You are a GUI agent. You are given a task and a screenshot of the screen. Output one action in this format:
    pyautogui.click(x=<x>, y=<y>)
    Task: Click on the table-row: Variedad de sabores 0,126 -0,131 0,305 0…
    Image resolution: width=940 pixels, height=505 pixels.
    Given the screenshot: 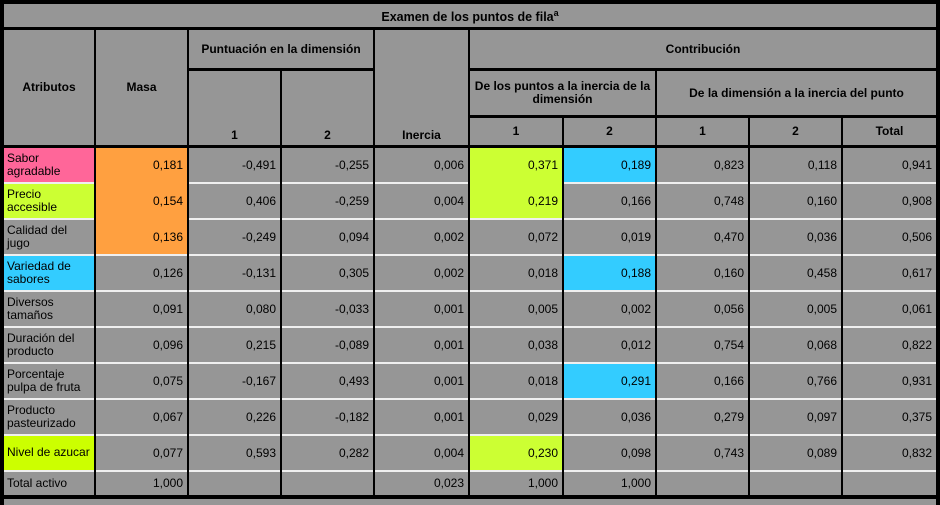 What is the action you would take?
    pyautogui.click(x=470, y=272)
    